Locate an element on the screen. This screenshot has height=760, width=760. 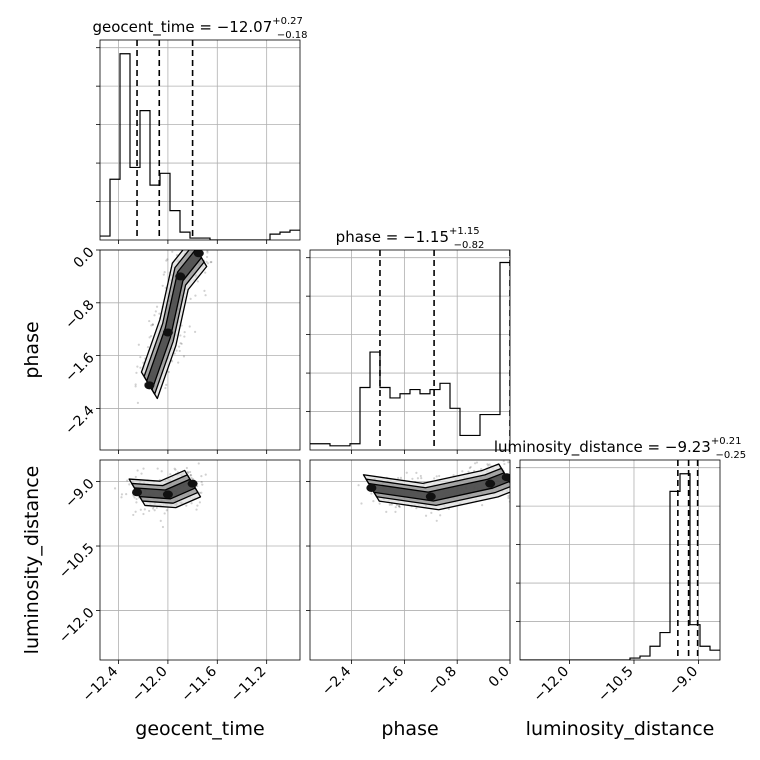
x-axis-label-geocent_time: geocent_time is located at coordinates (199, 729).